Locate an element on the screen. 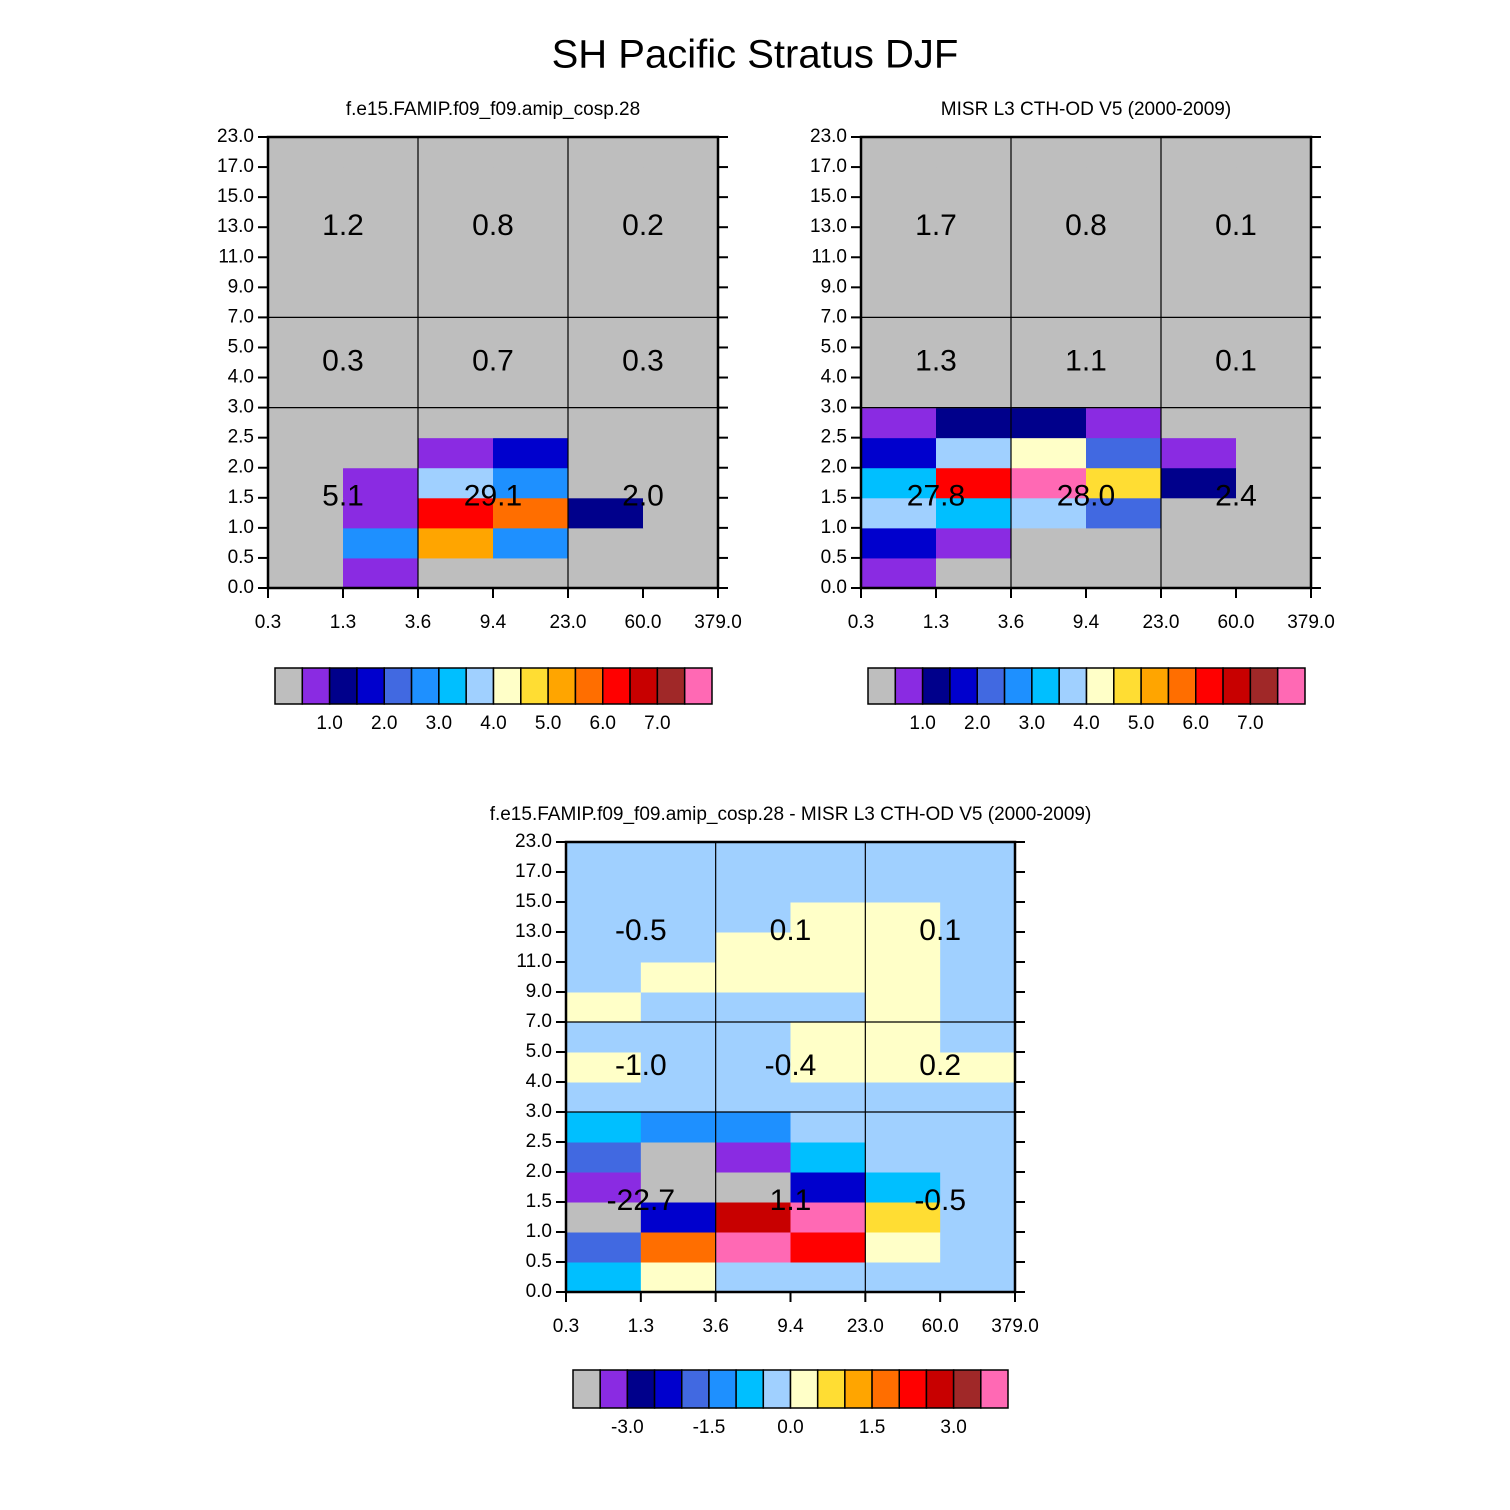 Image resolution: width=1510 pixels, height=1510 pixels. colorbar-label: 2.0 is located at coordinates (384, 723).